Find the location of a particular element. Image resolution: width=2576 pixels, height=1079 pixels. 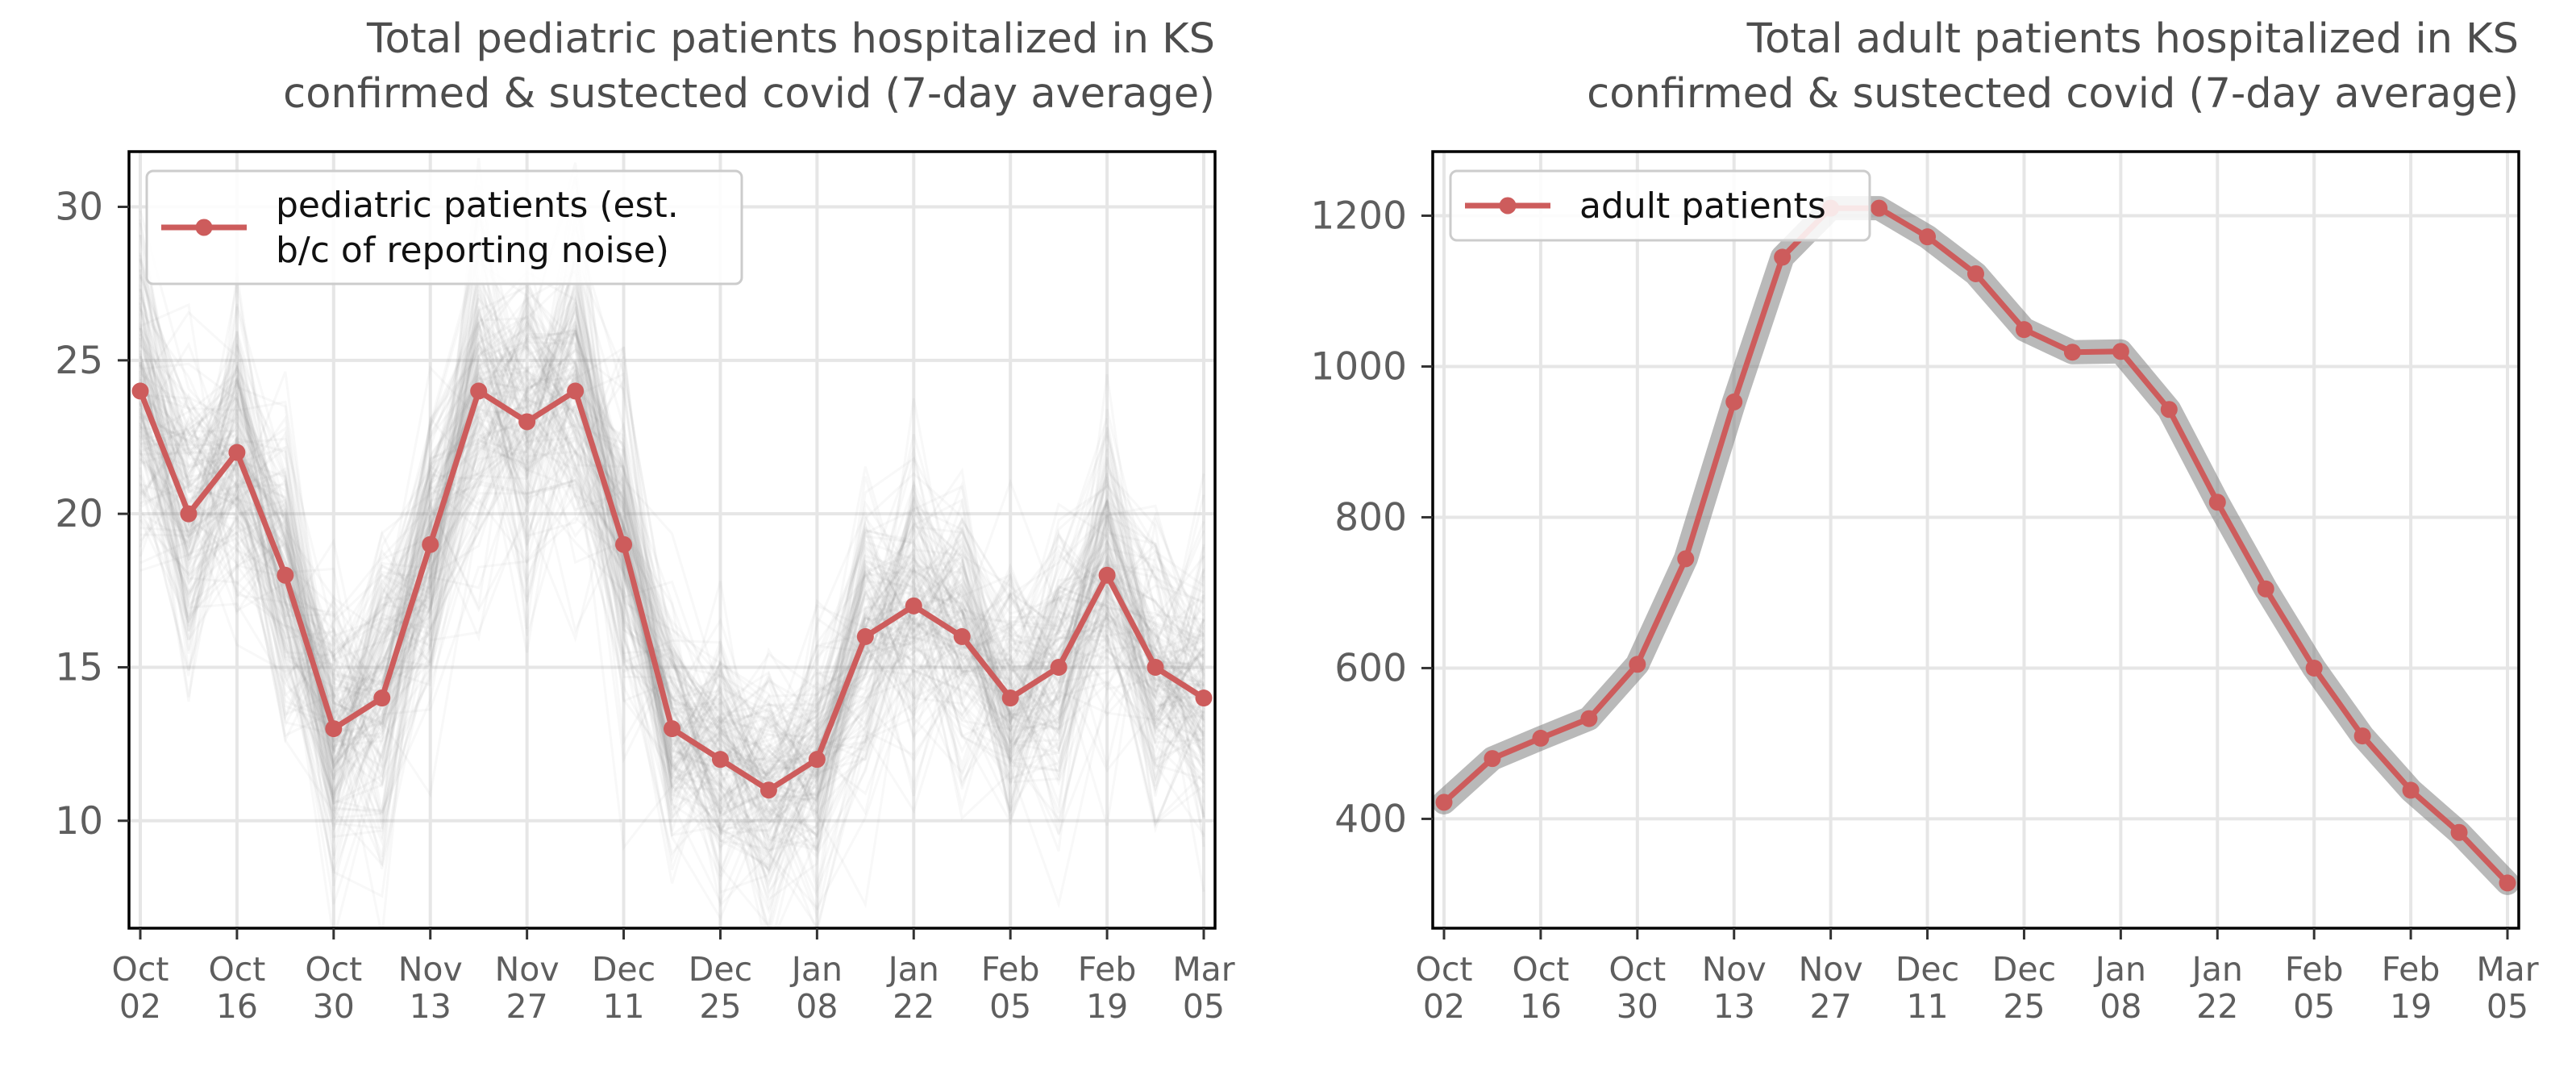

y-tick-label: 600 is located at coordinates (1370, 668).